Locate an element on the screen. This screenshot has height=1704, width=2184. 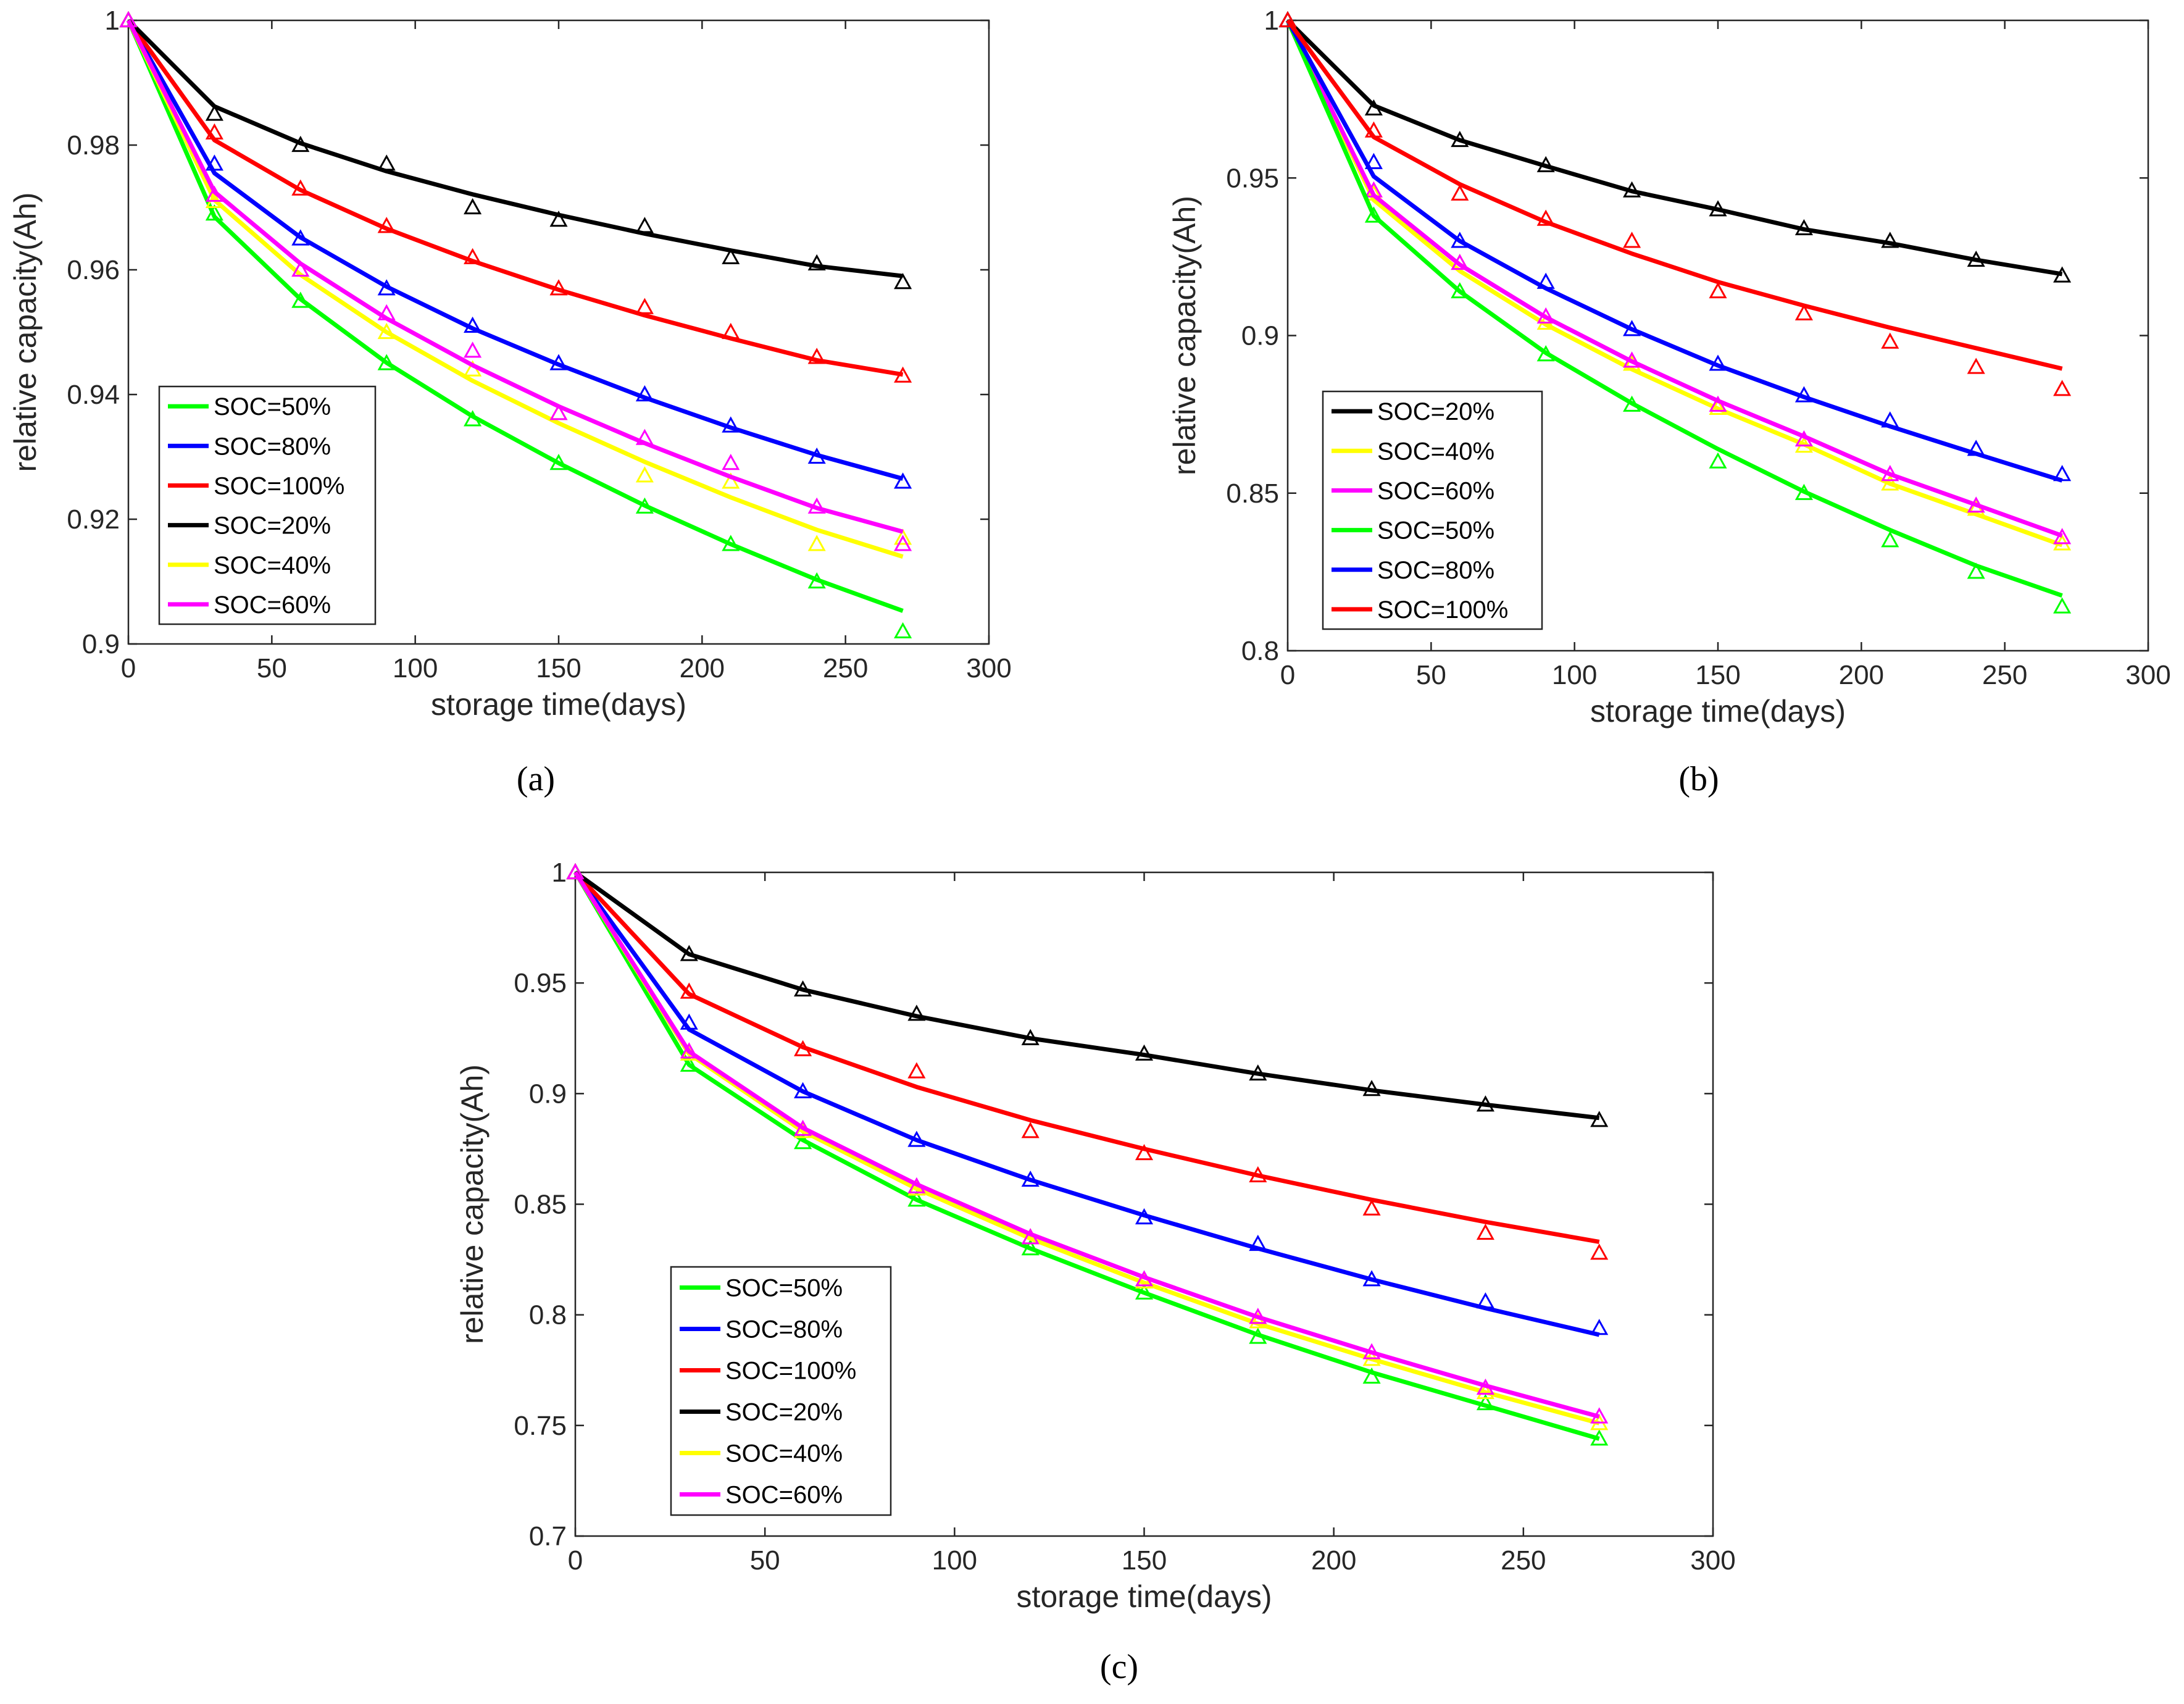
y-tick-label: 0.75 is located at coordinates (540, 1426).